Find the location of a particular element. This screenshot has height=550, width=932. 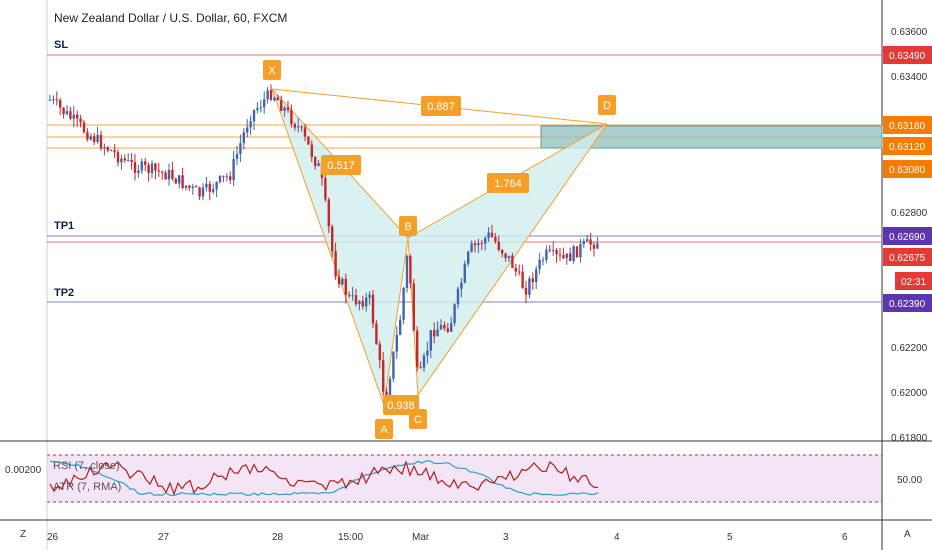

point-c-text: C is located at coordinates (418, 420).